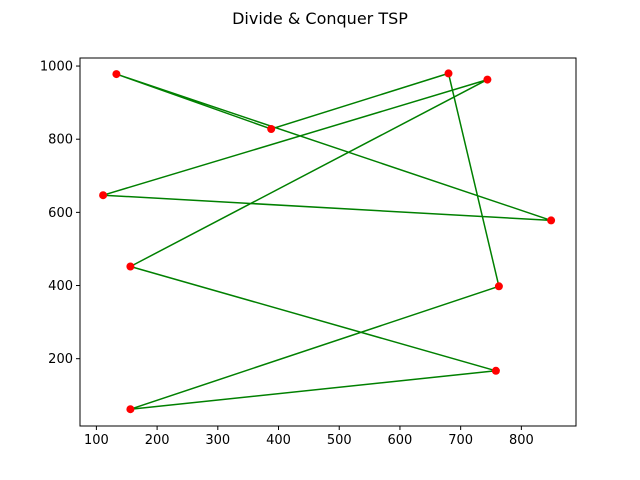 The height and width of the screenshot is (480, 640). I want to click on x-tick-label: 100, so click(96, 440).